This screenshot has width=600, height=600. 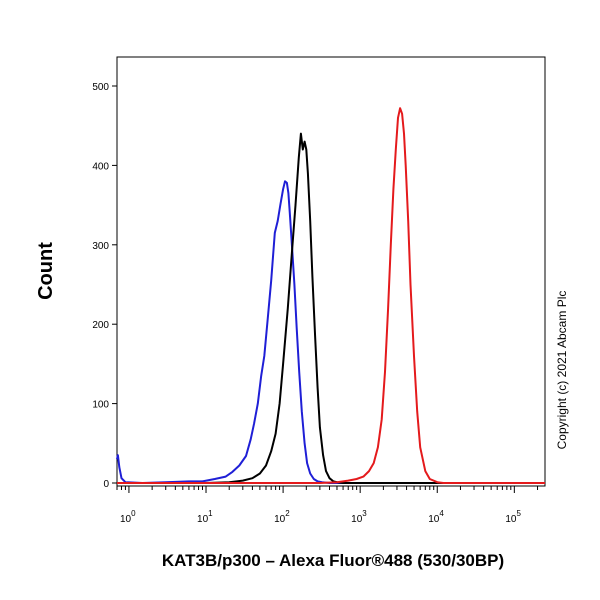 I want to click on x-tick-label: 10¹, so click(x=205, y=517).